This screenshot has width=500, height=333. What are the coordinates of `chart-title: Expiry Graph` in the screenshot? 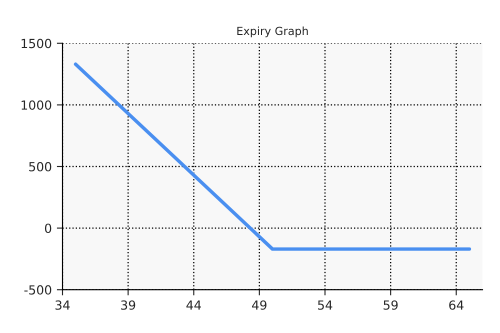 It's located at (272, 32).